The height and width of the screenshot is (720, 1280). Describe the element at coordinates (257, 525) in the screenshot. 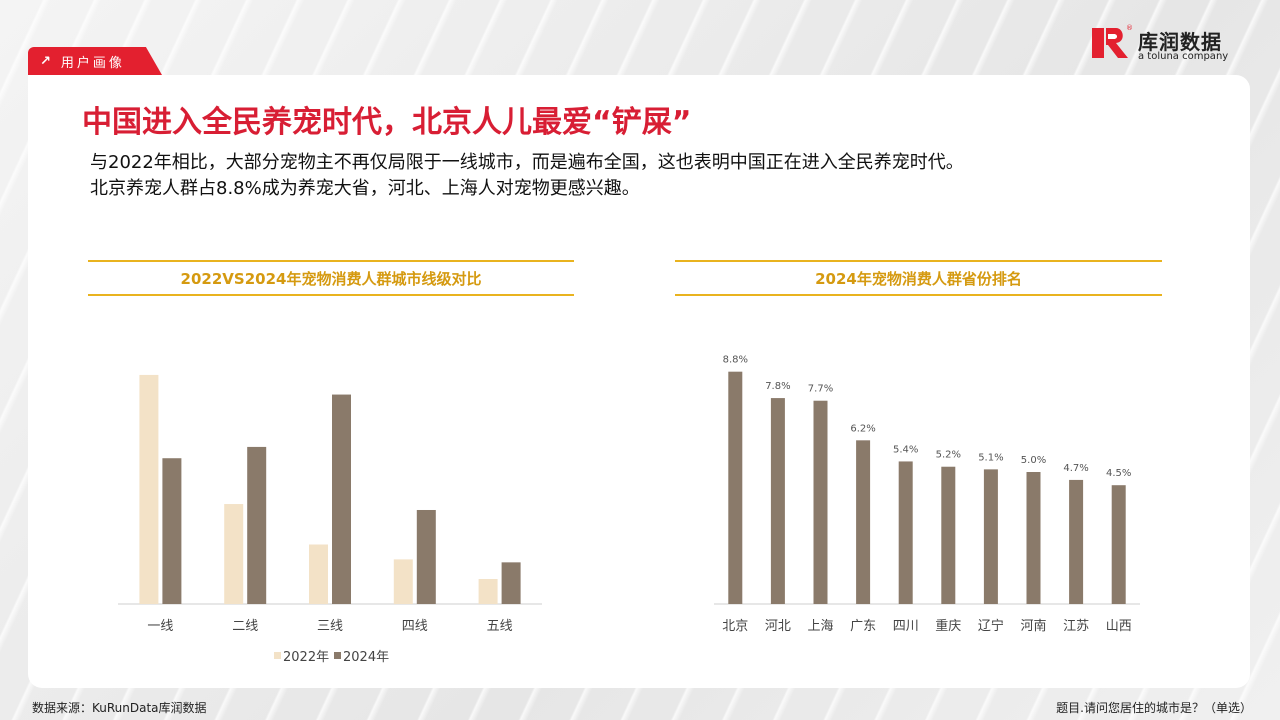

I see `bar-2024年-二线` at that location.